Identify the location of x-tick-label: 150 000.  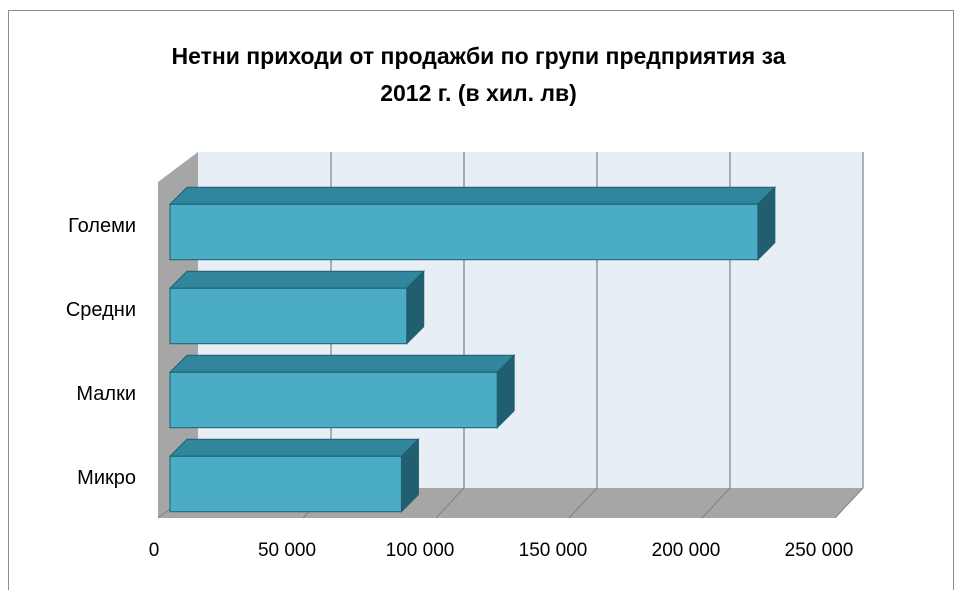
(553, 550).